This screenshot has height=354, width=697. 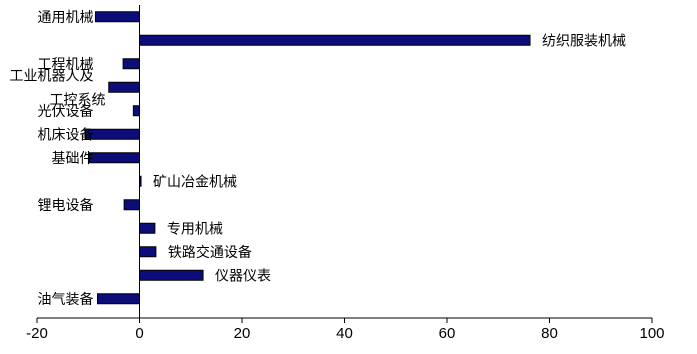 I want to click on category-label-line: 铁路交通设备, so click(x=210, y=252).